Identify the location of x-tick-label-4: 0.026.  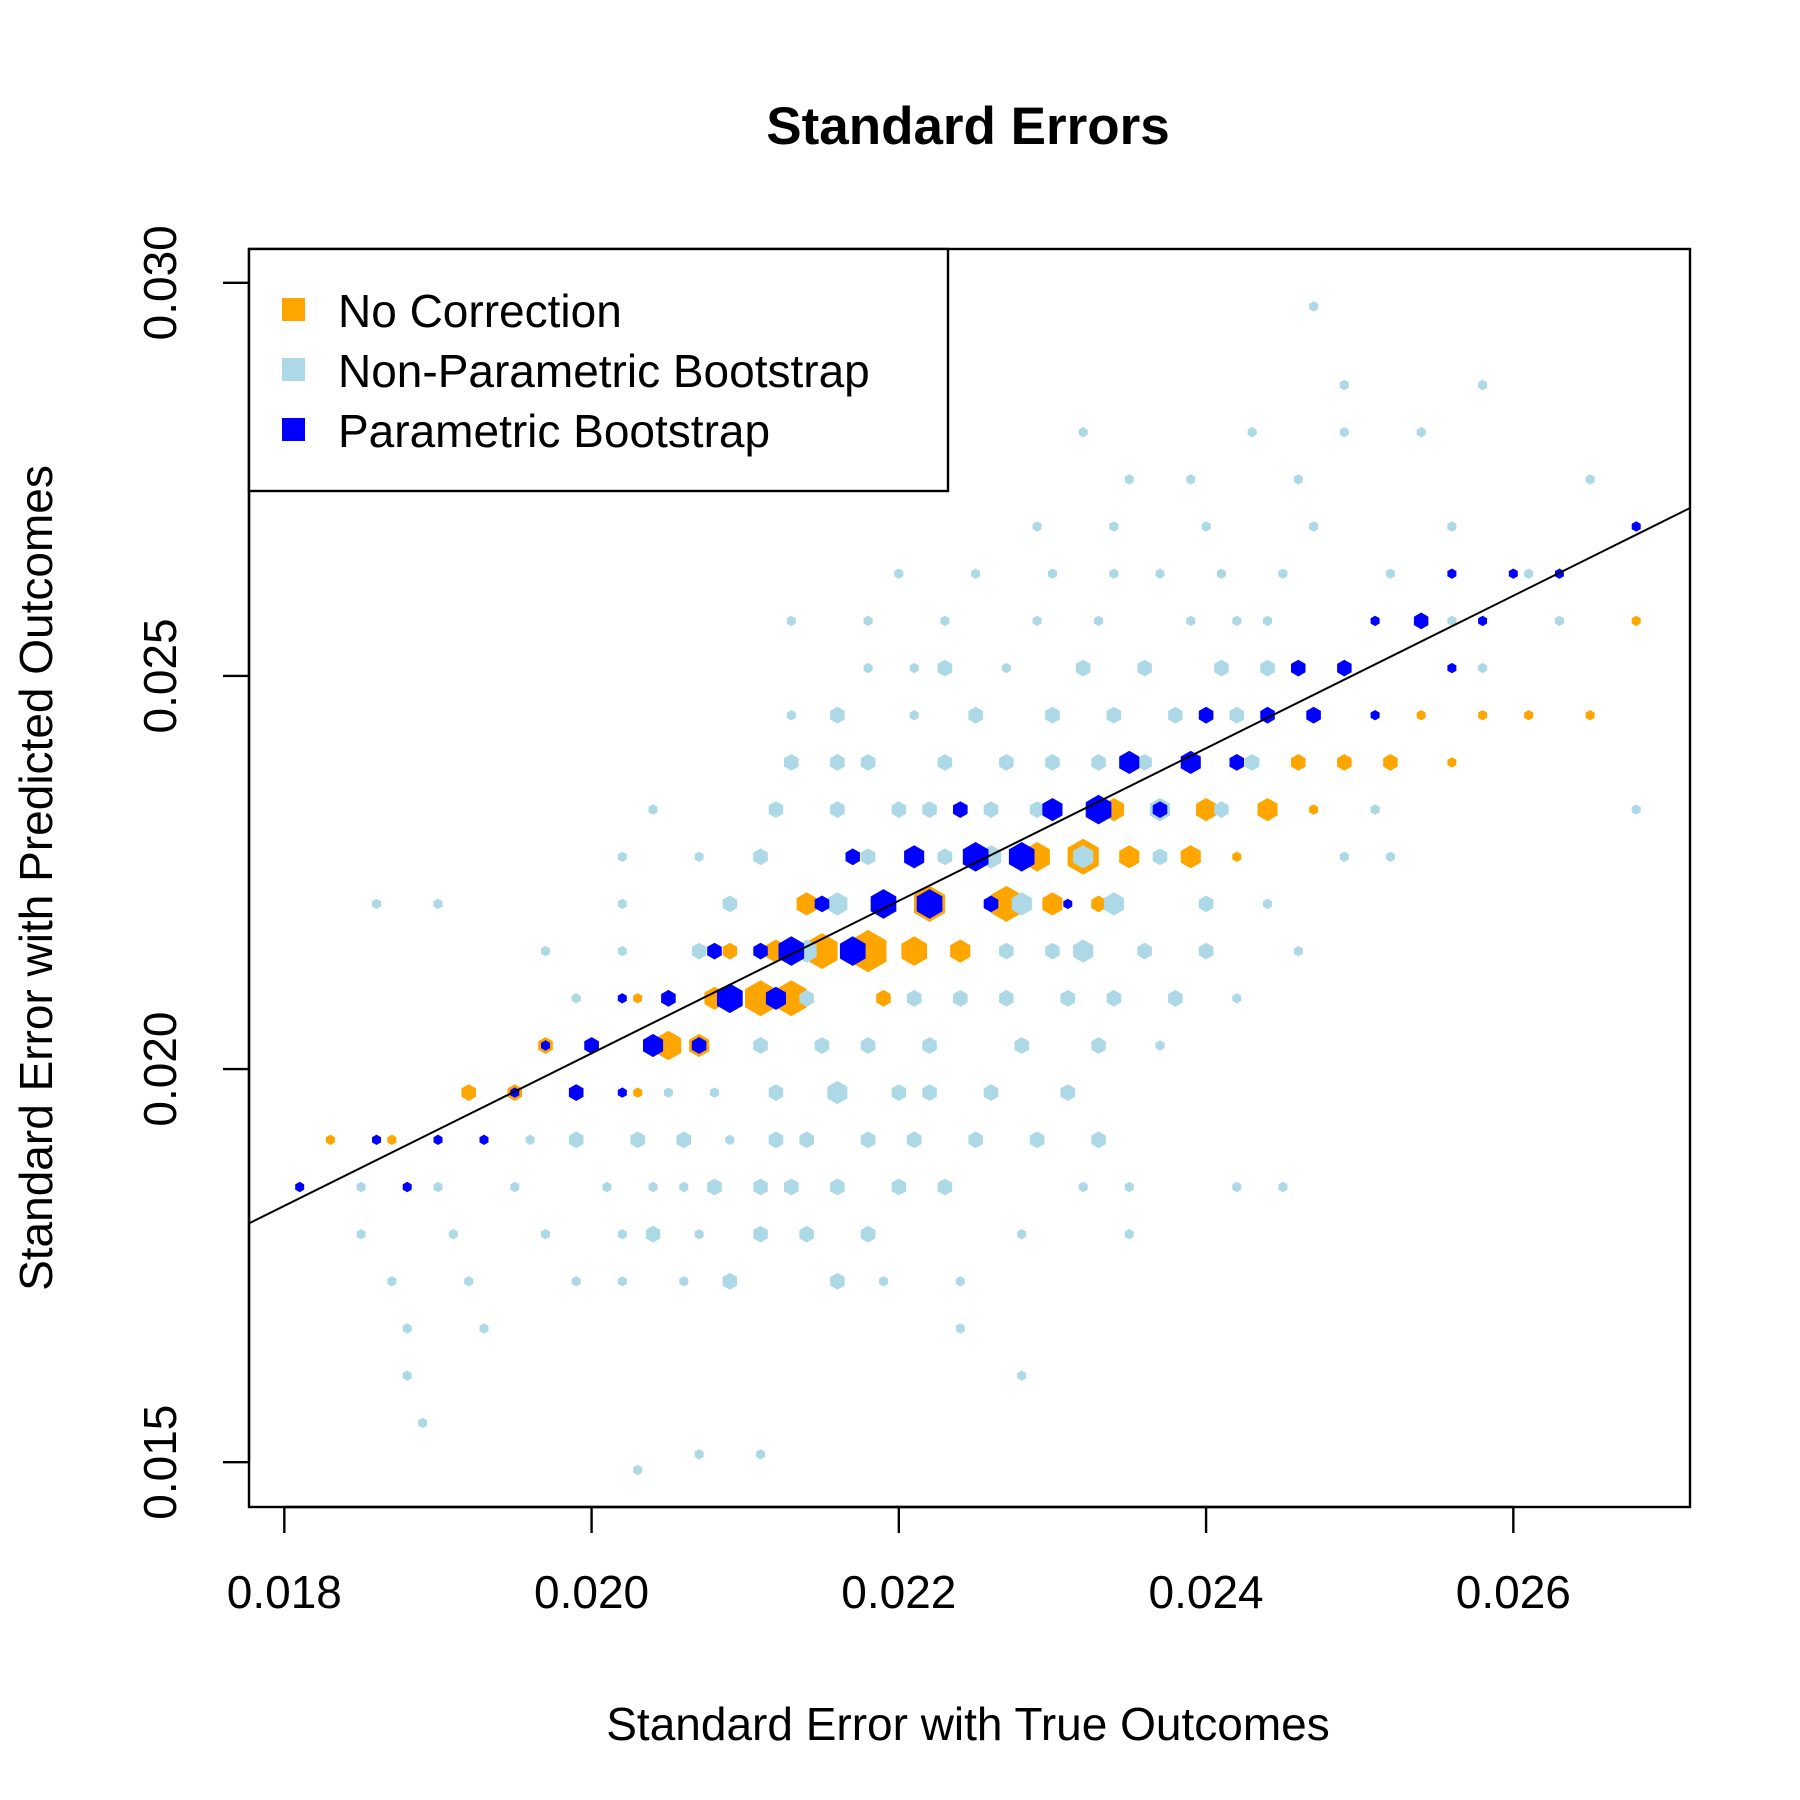
(1513, 1592).